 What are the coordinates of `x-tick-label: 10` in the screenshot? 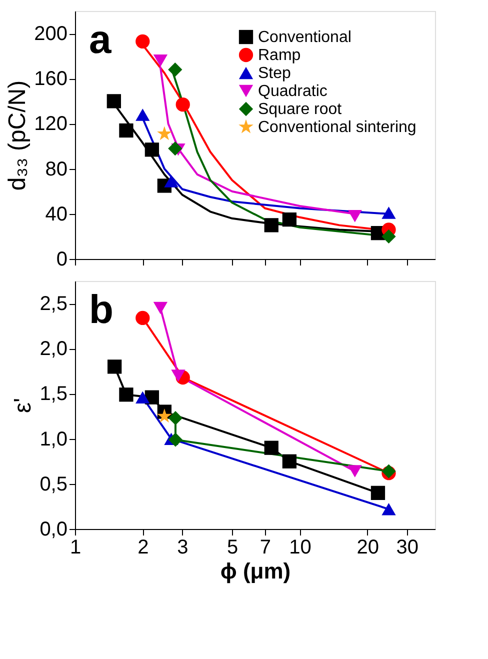 It's located at (300, 547).